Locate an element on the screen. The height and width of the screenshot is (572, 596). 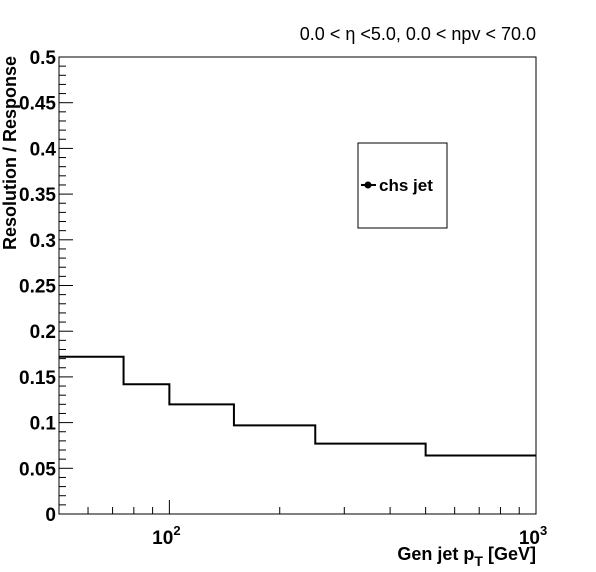
y-tick-label: 0.2 is located at coordinates (43, 332).